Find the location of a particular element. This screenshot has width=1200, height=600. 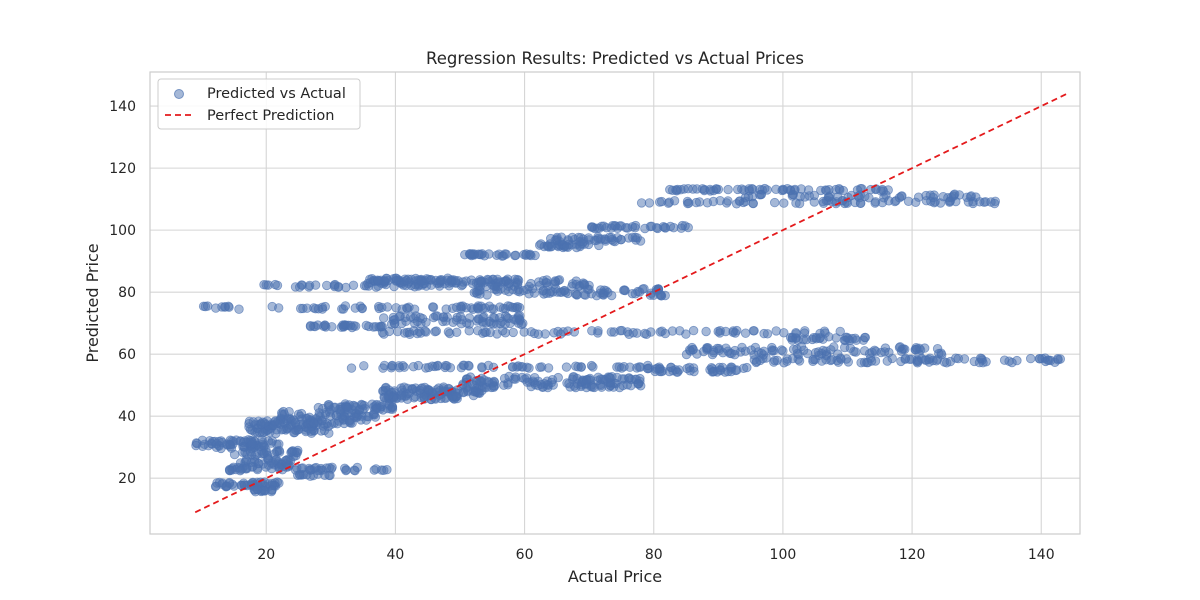

y-tick-label: 140 is located at coordinates (122, 107).